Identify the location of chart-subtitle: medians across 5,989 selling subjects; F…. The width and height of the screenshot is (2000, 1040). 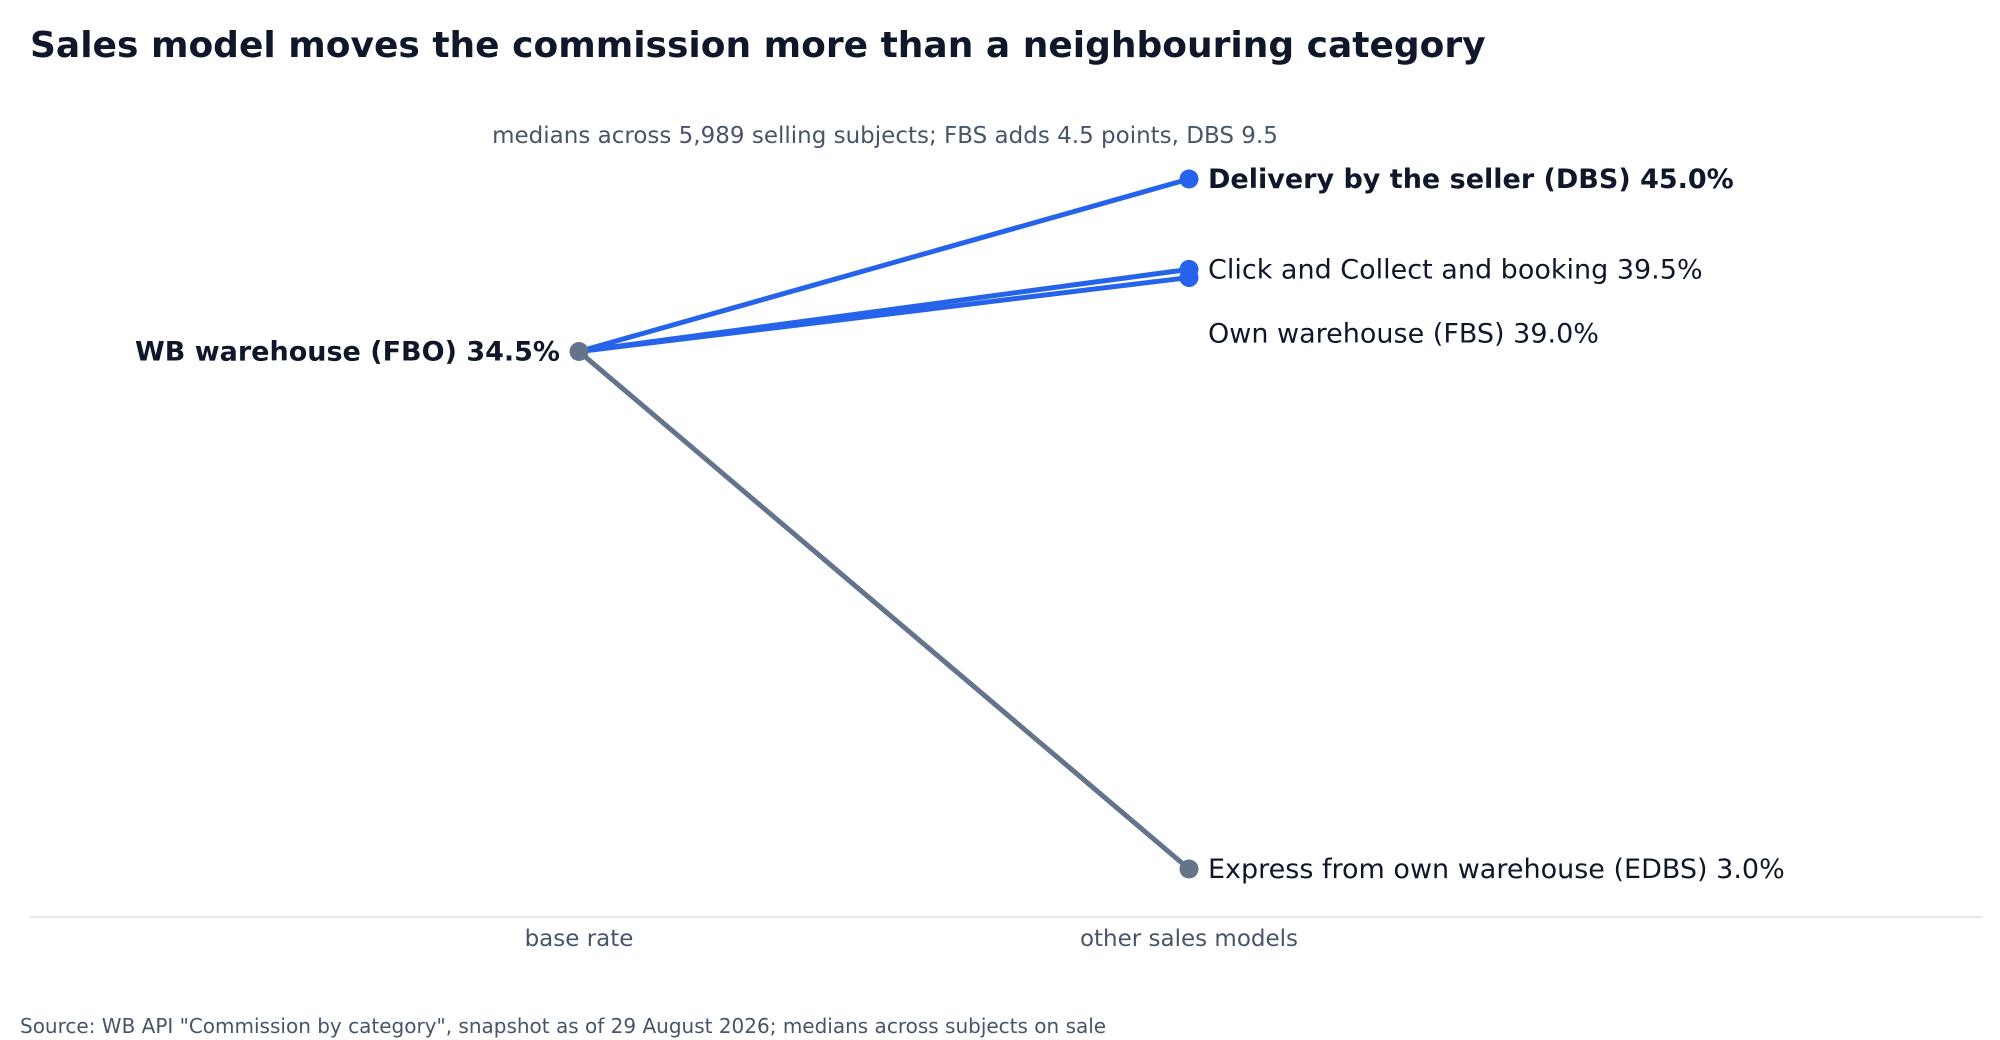
(885, 136).